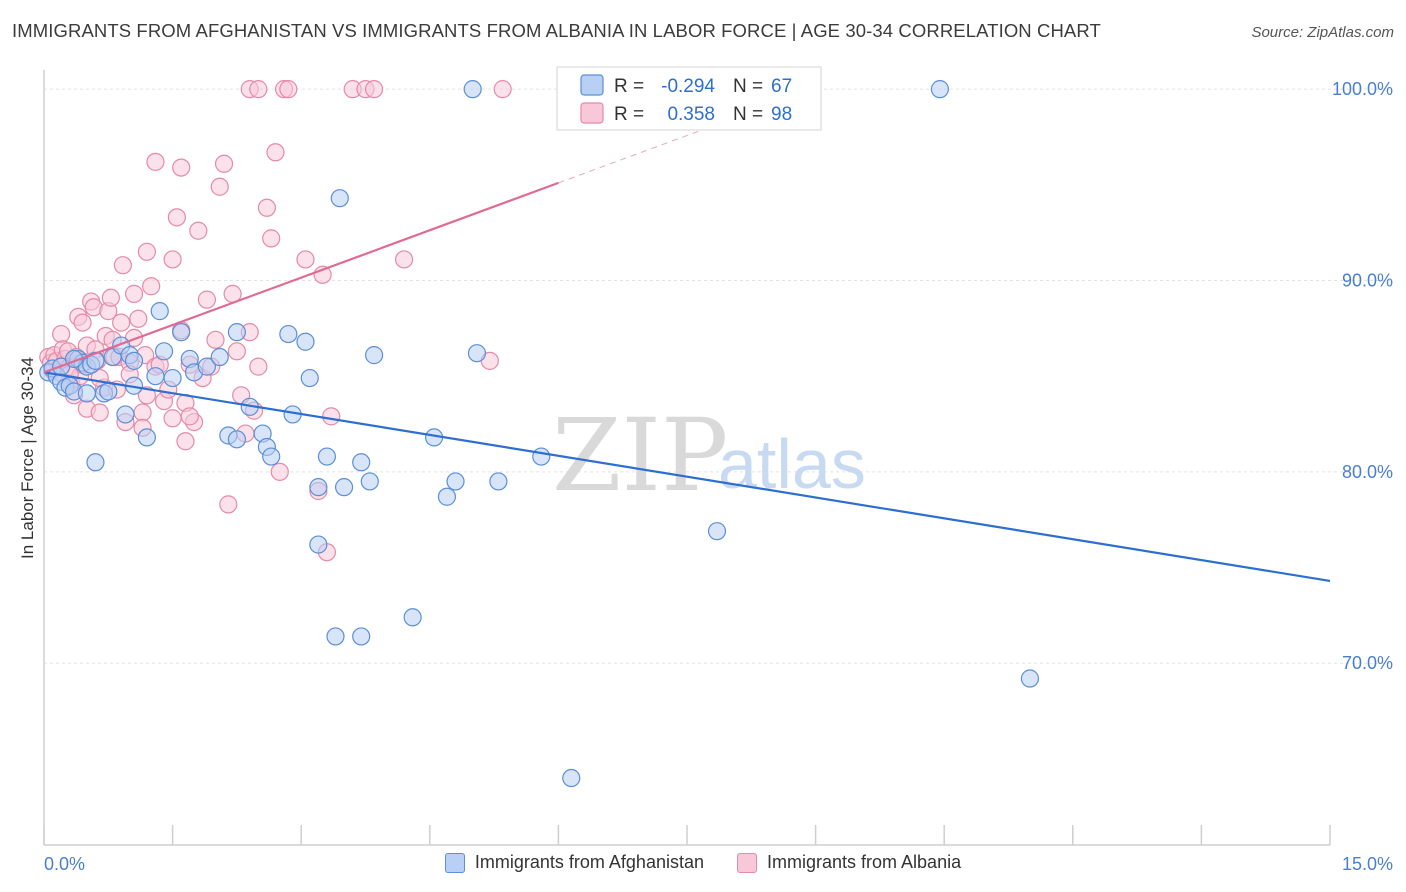  I want to click on x-tick-label-min: 0.0%, so click(64, 864).